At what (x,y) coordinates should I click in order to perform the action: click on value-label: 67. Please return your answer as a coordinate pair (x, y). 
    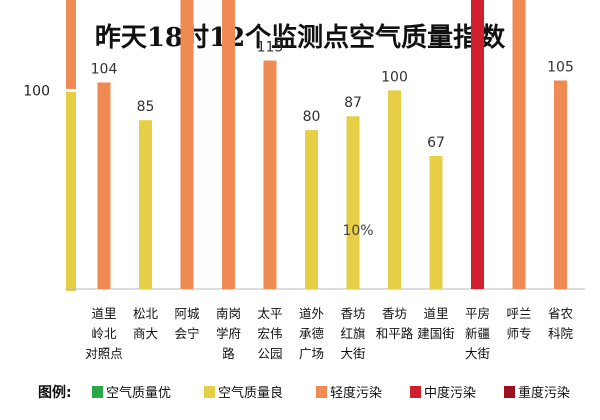
    Looking at the image, I should click on (436, 143).